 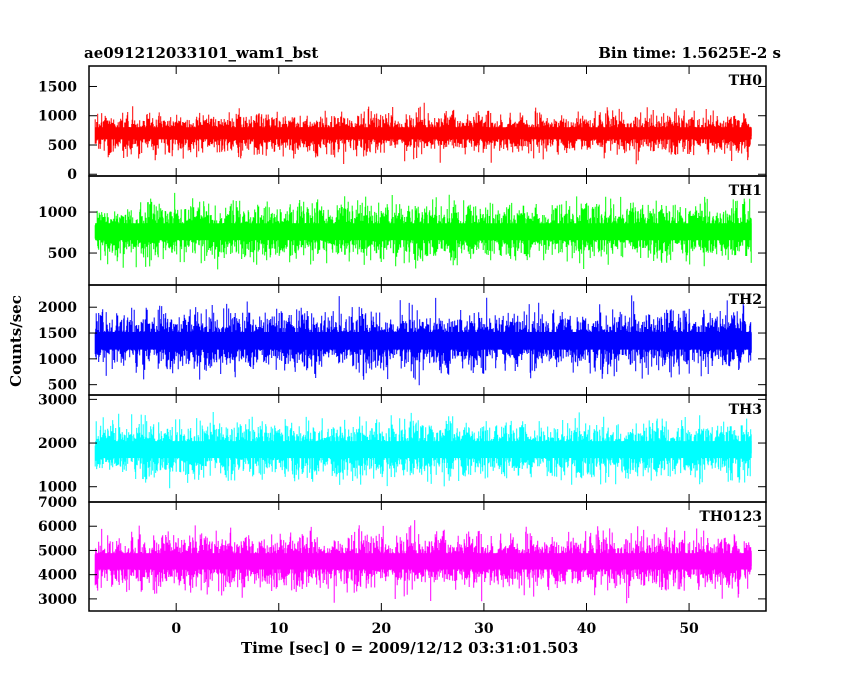 I want to click on x-tick-label: 10, so click(x=279, y=629).